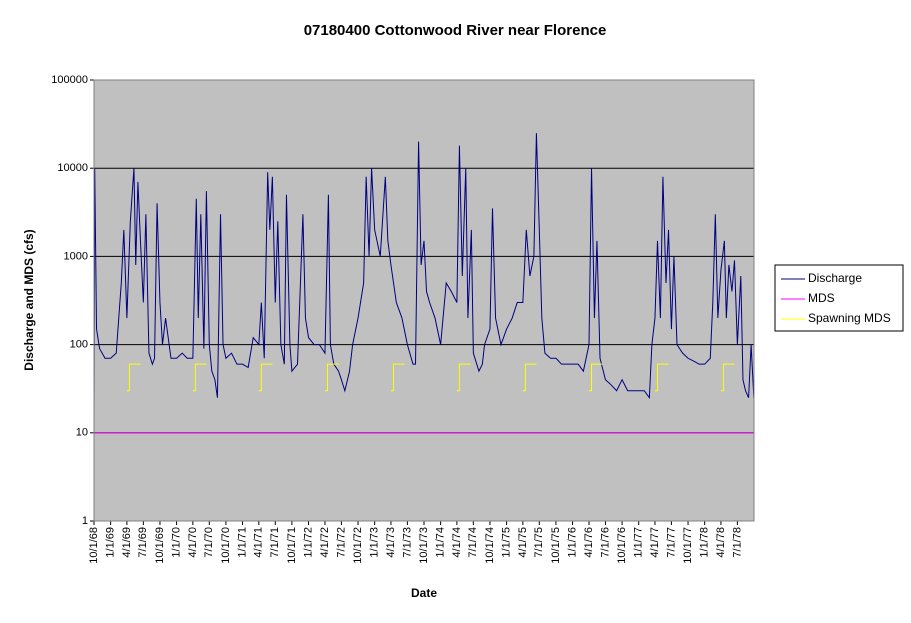  Describe the element at coordinates (589, 542) in the screenshot. I see `x-tick-label: 4/1/76` at that location.